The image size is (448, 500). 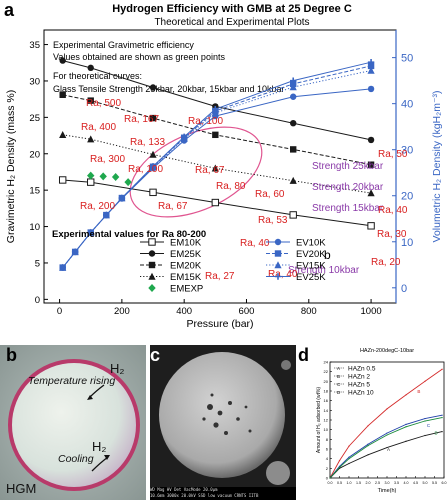 I want to click on ra-label: Ra, 20, so click(x=386, y=262).